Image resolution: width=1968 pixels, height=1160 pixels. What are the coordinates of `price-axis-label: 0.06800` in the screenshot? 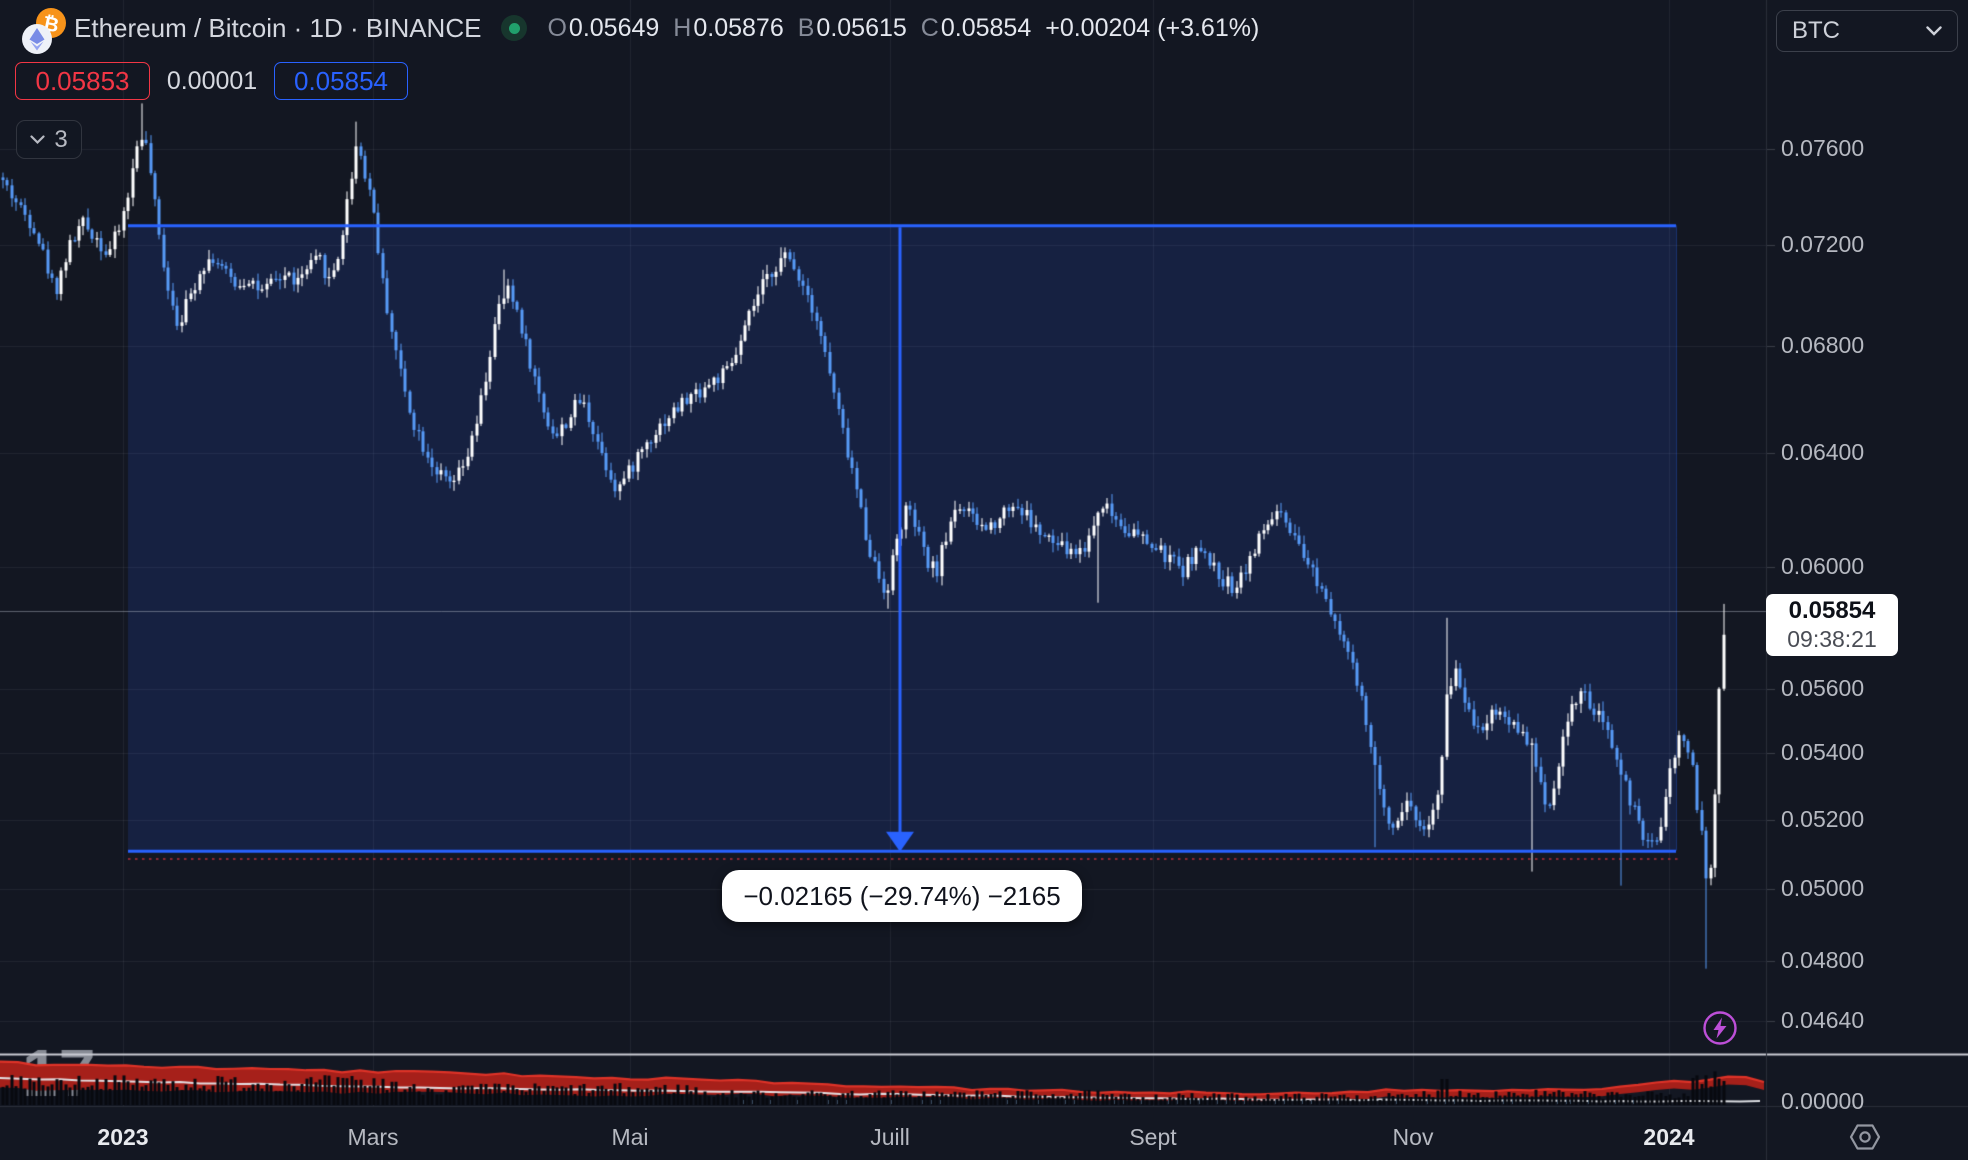 It's located at (1823, 344).